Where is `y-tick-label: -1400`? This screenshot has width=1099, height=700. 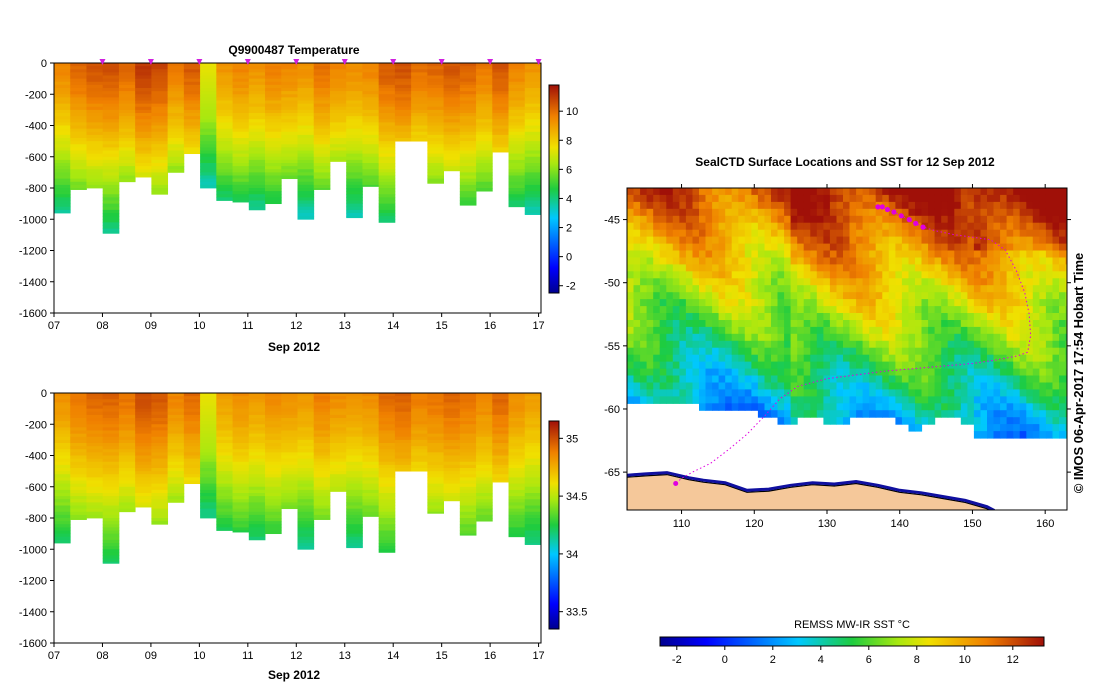 y-tick-label: -1400 is located at coordinates (33, 283).